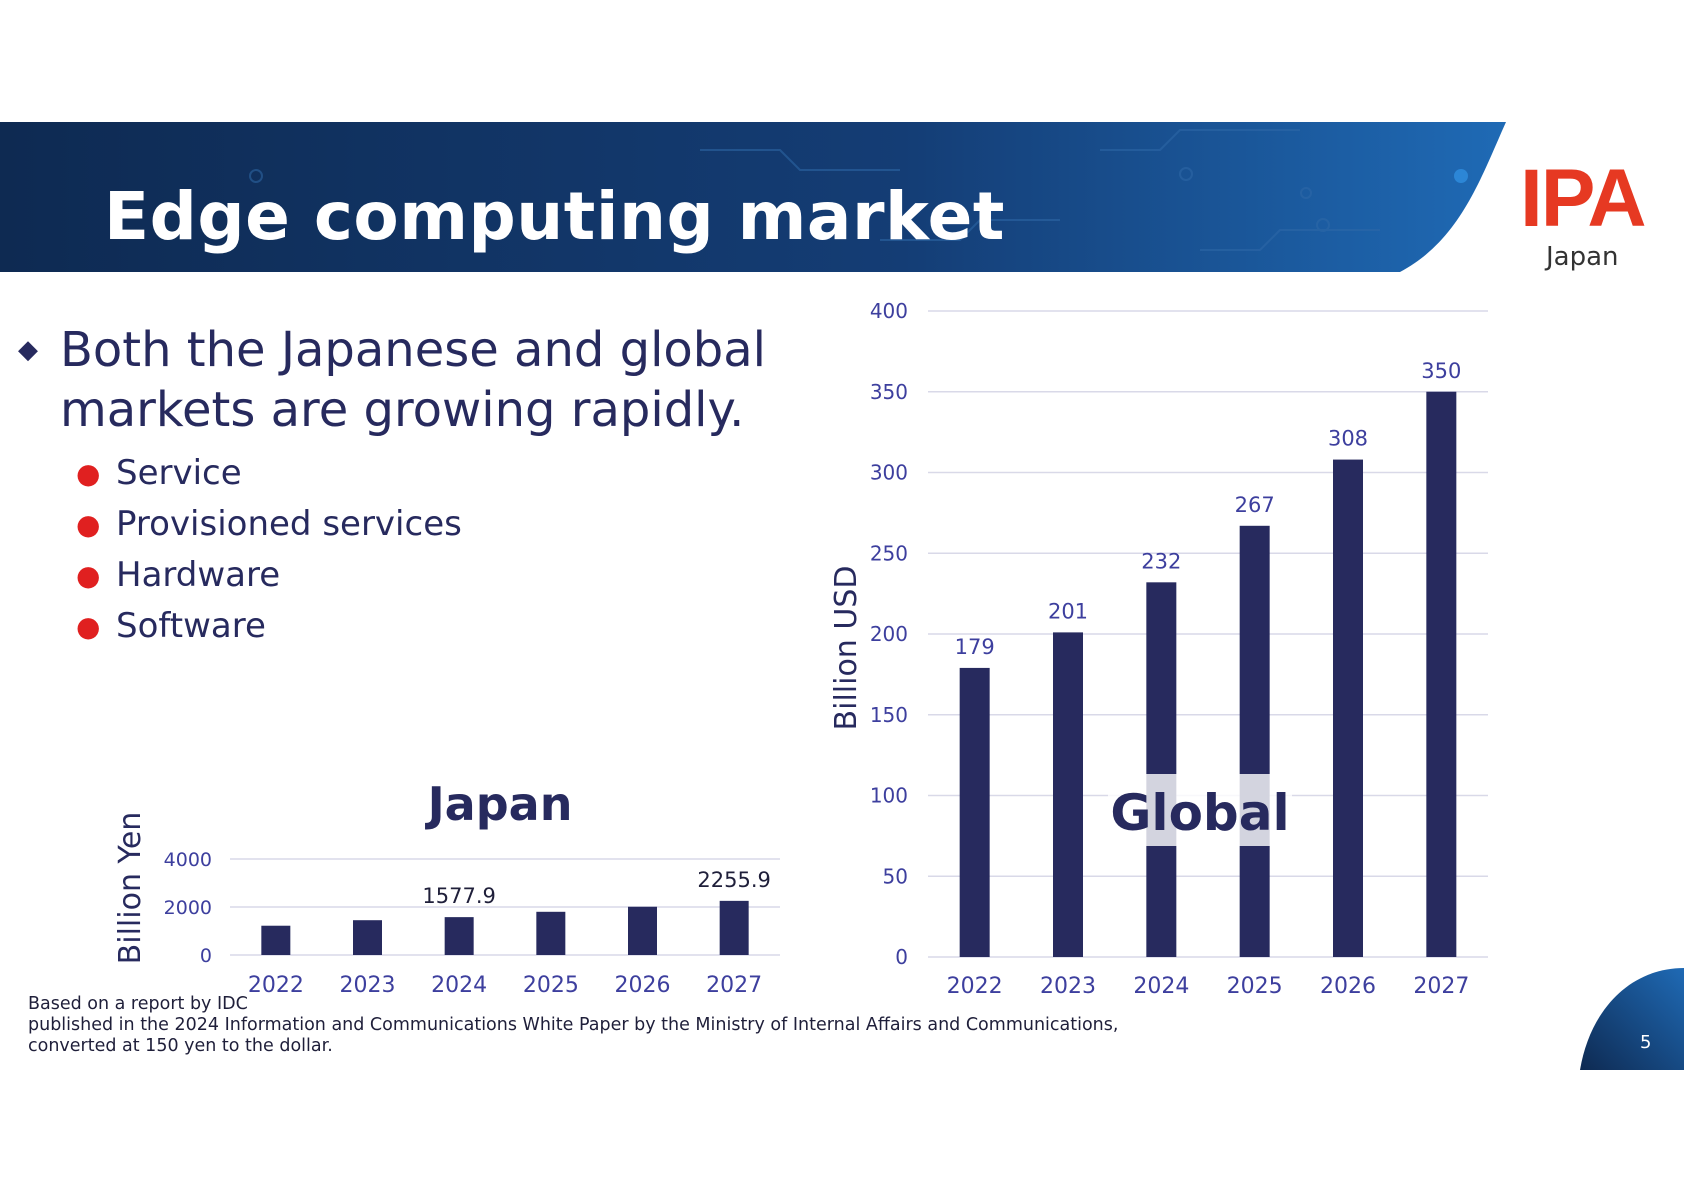 Image resolution: width=1684 pixels, height=1191 pixels. I want to click on y-tick-label: 100, so click(889, 796).